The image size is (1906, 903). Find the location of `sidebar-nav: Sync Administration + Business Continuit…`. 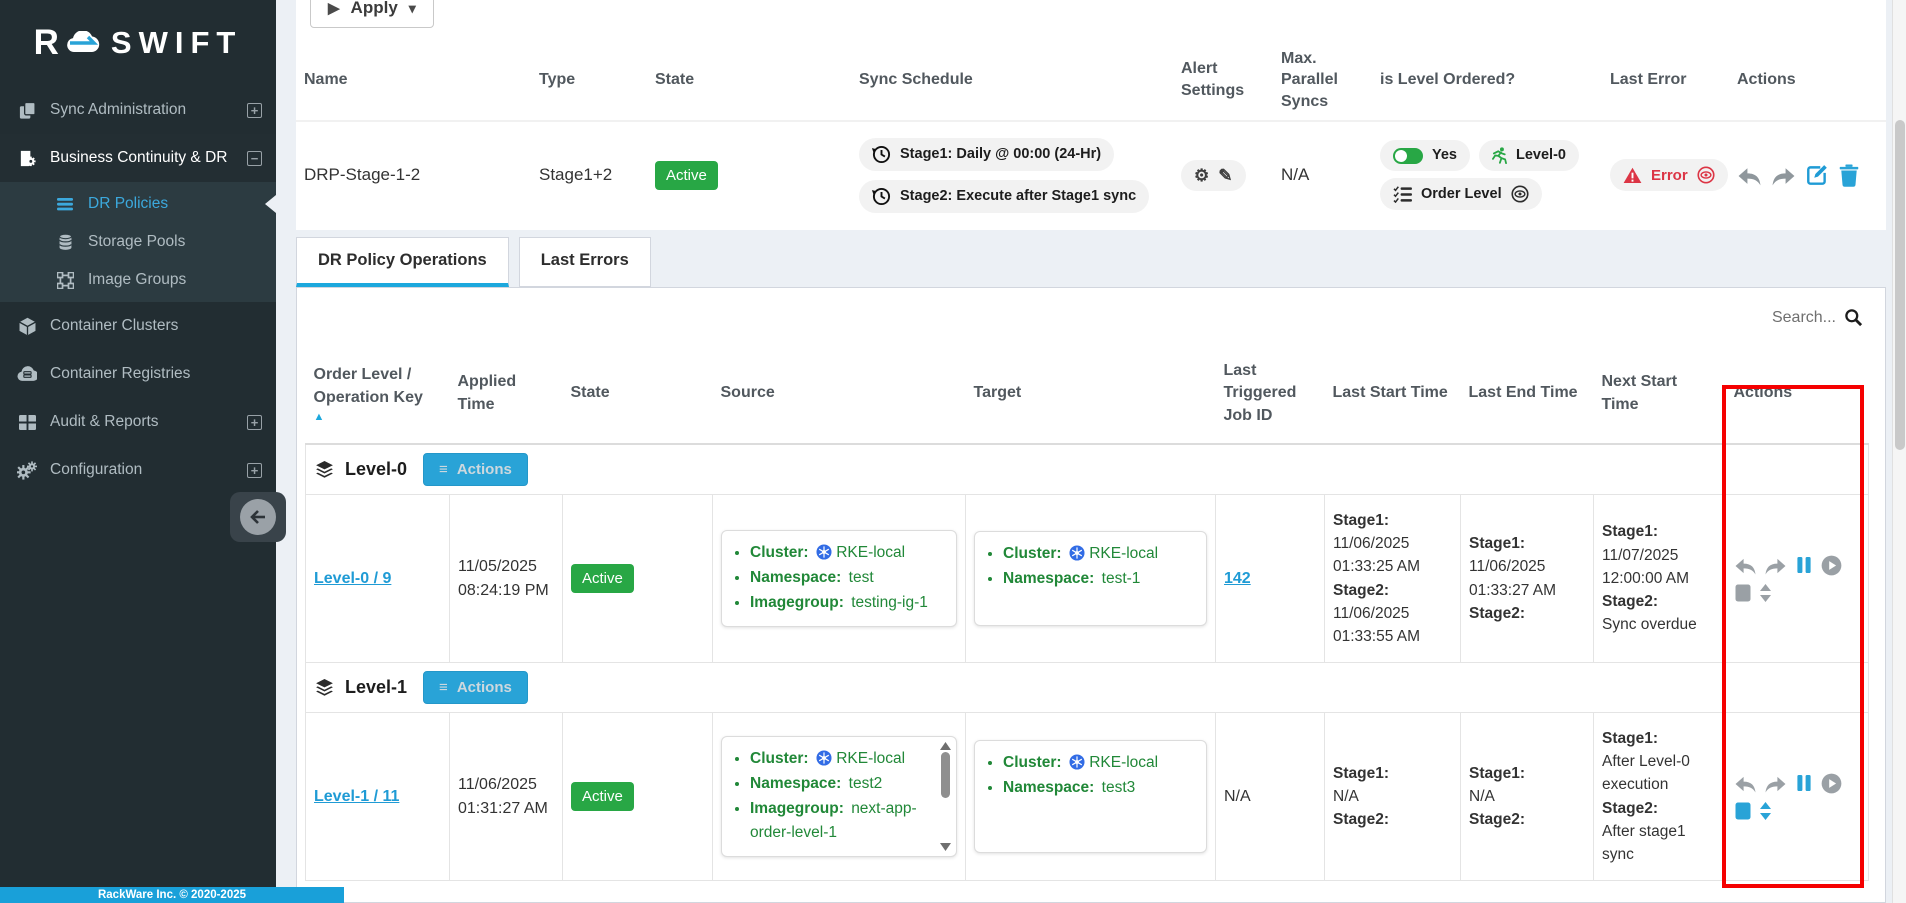

sidebar-nav: Sync Administration + Business Continuit… is located at coordinates (138, 290).